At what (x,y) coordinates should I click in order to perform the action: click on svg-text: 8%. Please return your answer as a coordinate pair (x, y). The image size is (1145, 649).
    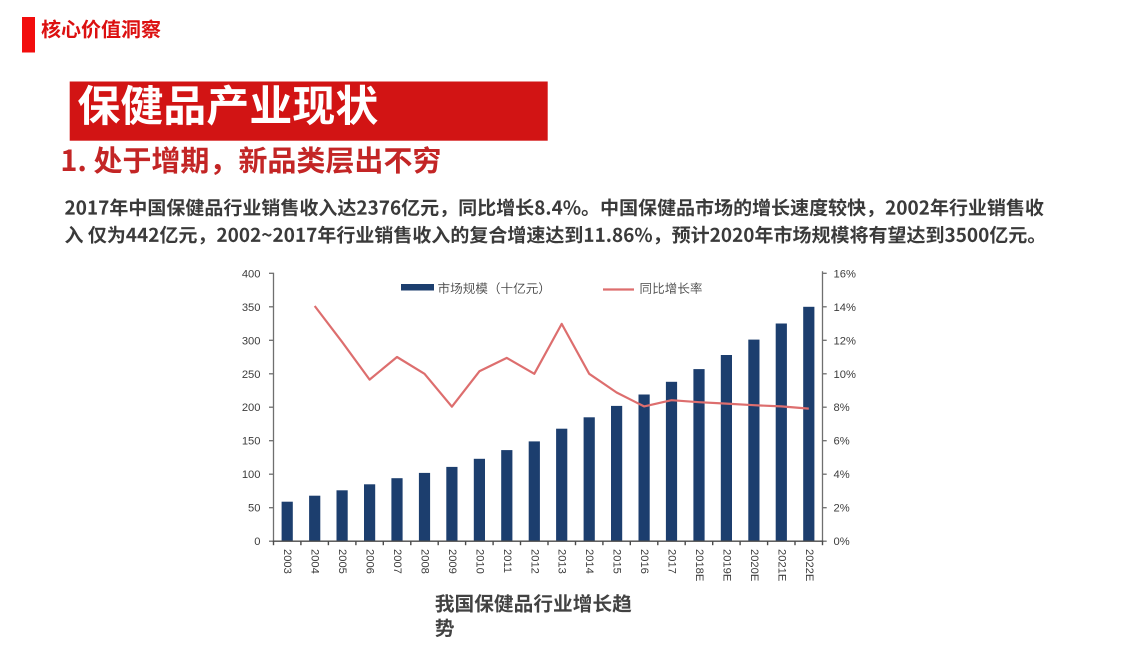
    Looking at the image, I should click on (842, 408).